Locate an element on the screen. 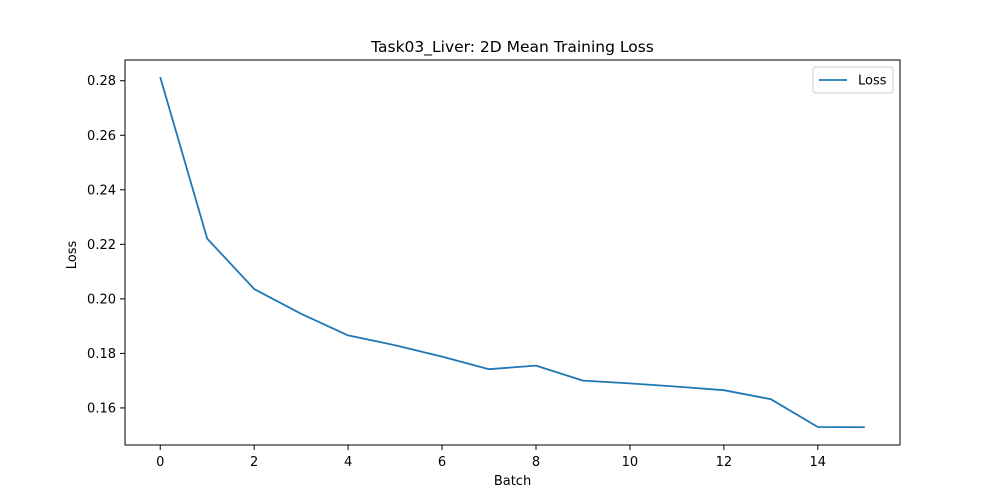 This screenshot has width=1000, height=500. y-tick-label: 0.22 is located at coordinates (101, 245).